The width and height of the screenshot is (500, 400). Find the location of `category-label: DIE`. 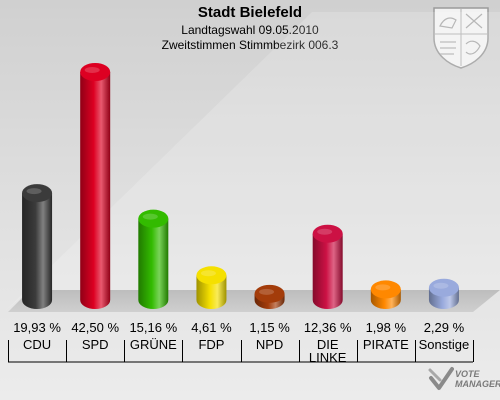

category-label: DIE is located at coordinates (328, 344).